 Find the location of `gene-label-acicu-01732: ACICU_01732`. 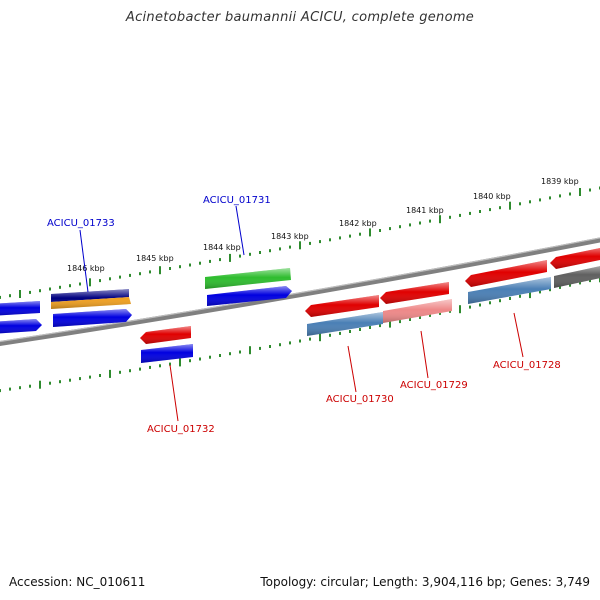

gene-label-acicu-01732: ACICU_01732 is located at coordinates (181, 429).